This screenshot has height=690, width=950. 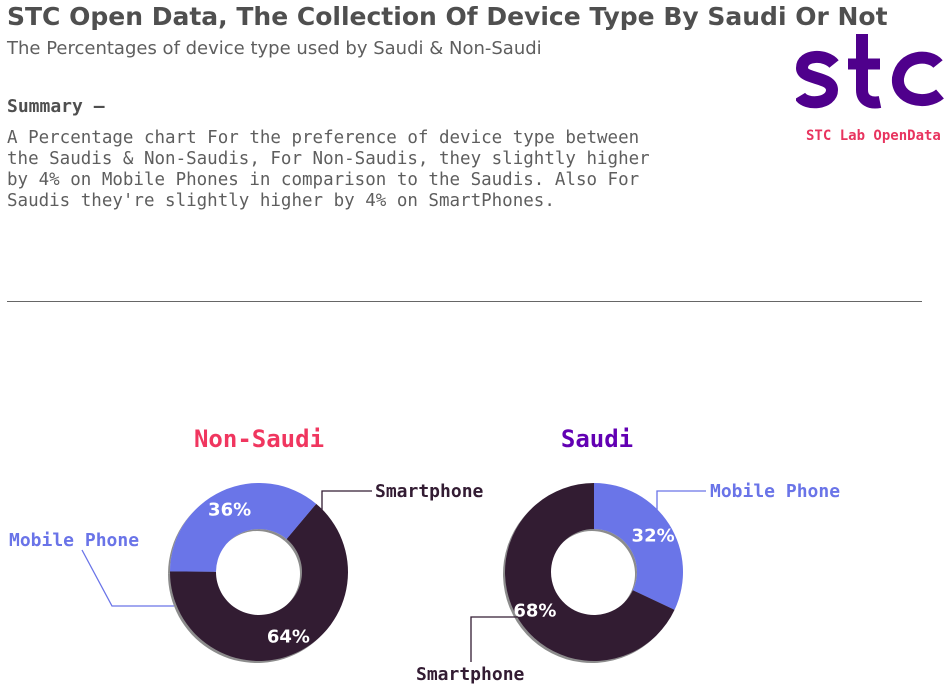 What do you see at coordinates (870, 71) in the screenshot?
I see `stc-logo-icon` at bounding box center [870, 71].